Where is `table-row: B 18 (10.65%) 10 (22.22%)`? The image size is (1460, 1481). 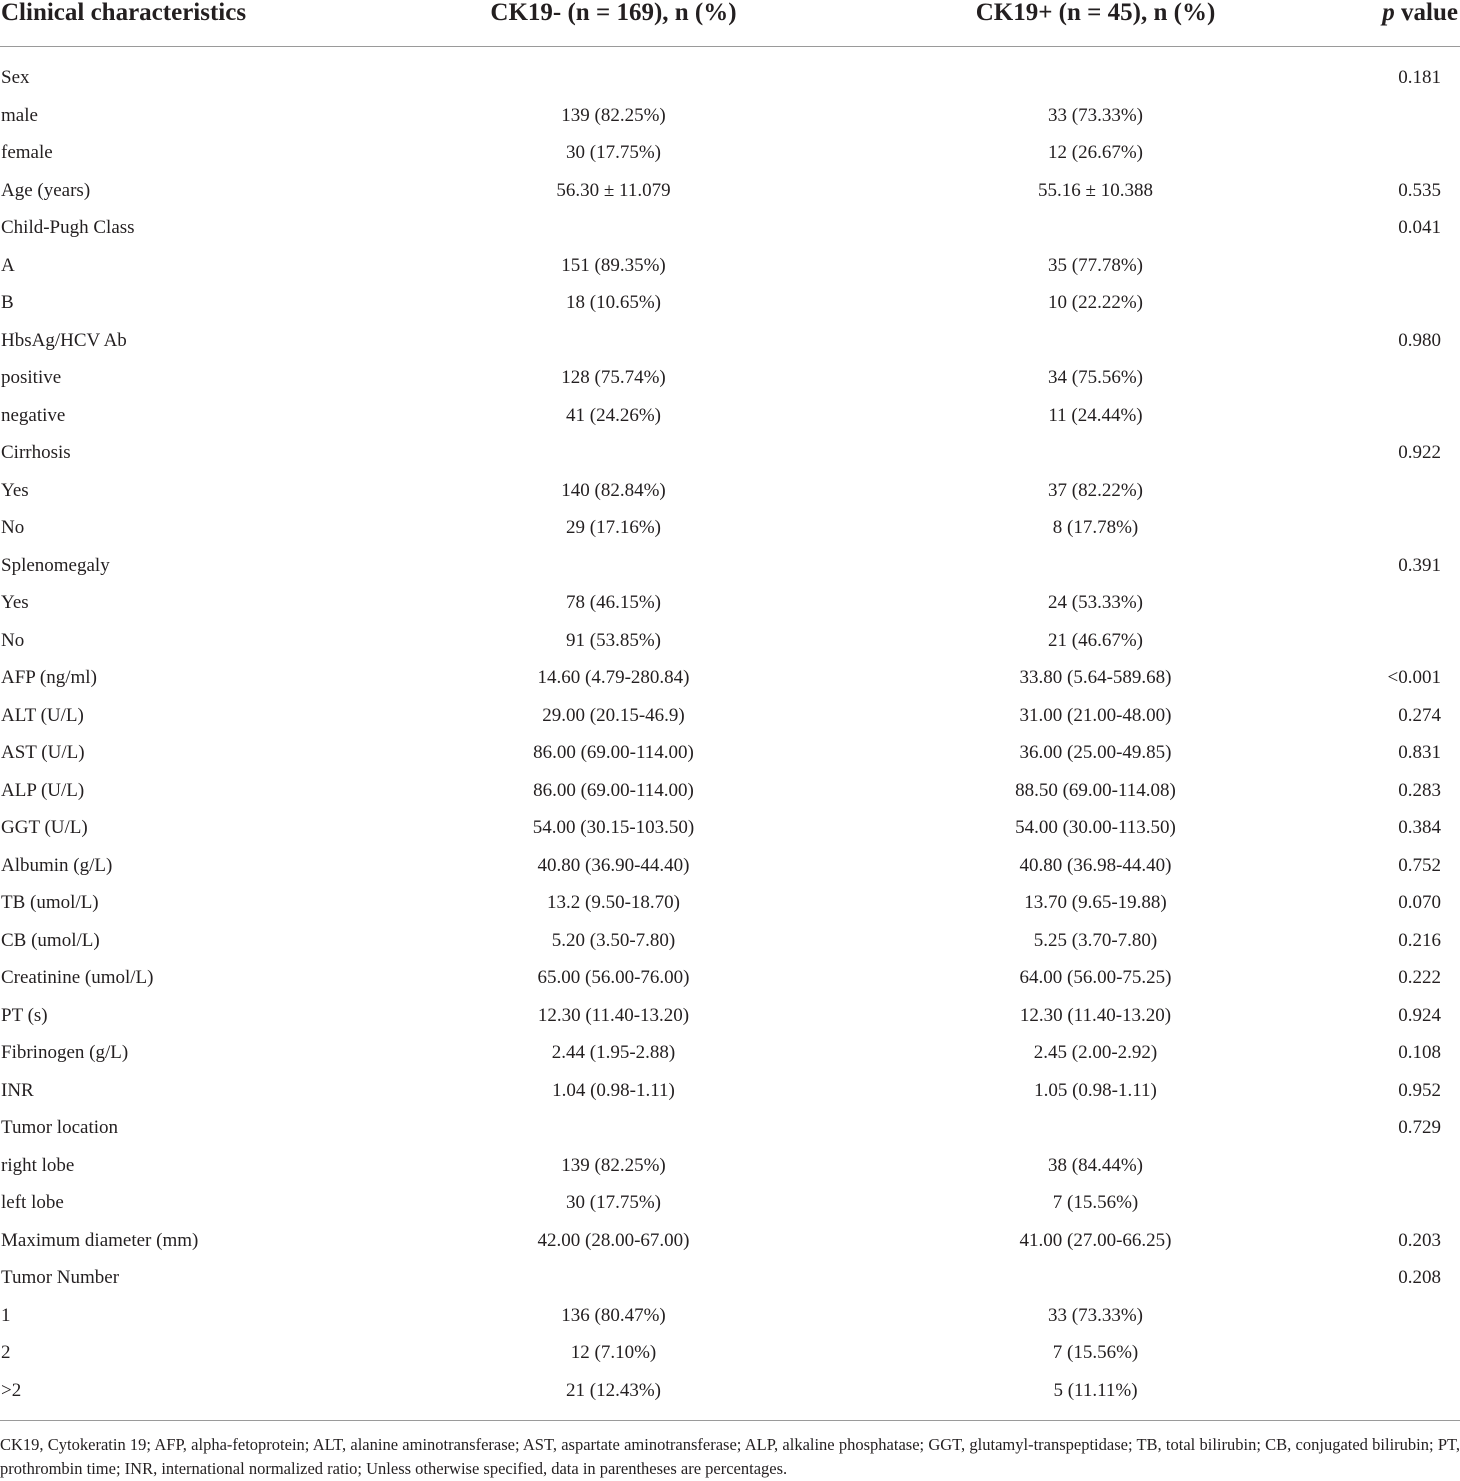
table-row: B 18 (10.65%) 10 (22.22%) is located at coordinates (730, 303).